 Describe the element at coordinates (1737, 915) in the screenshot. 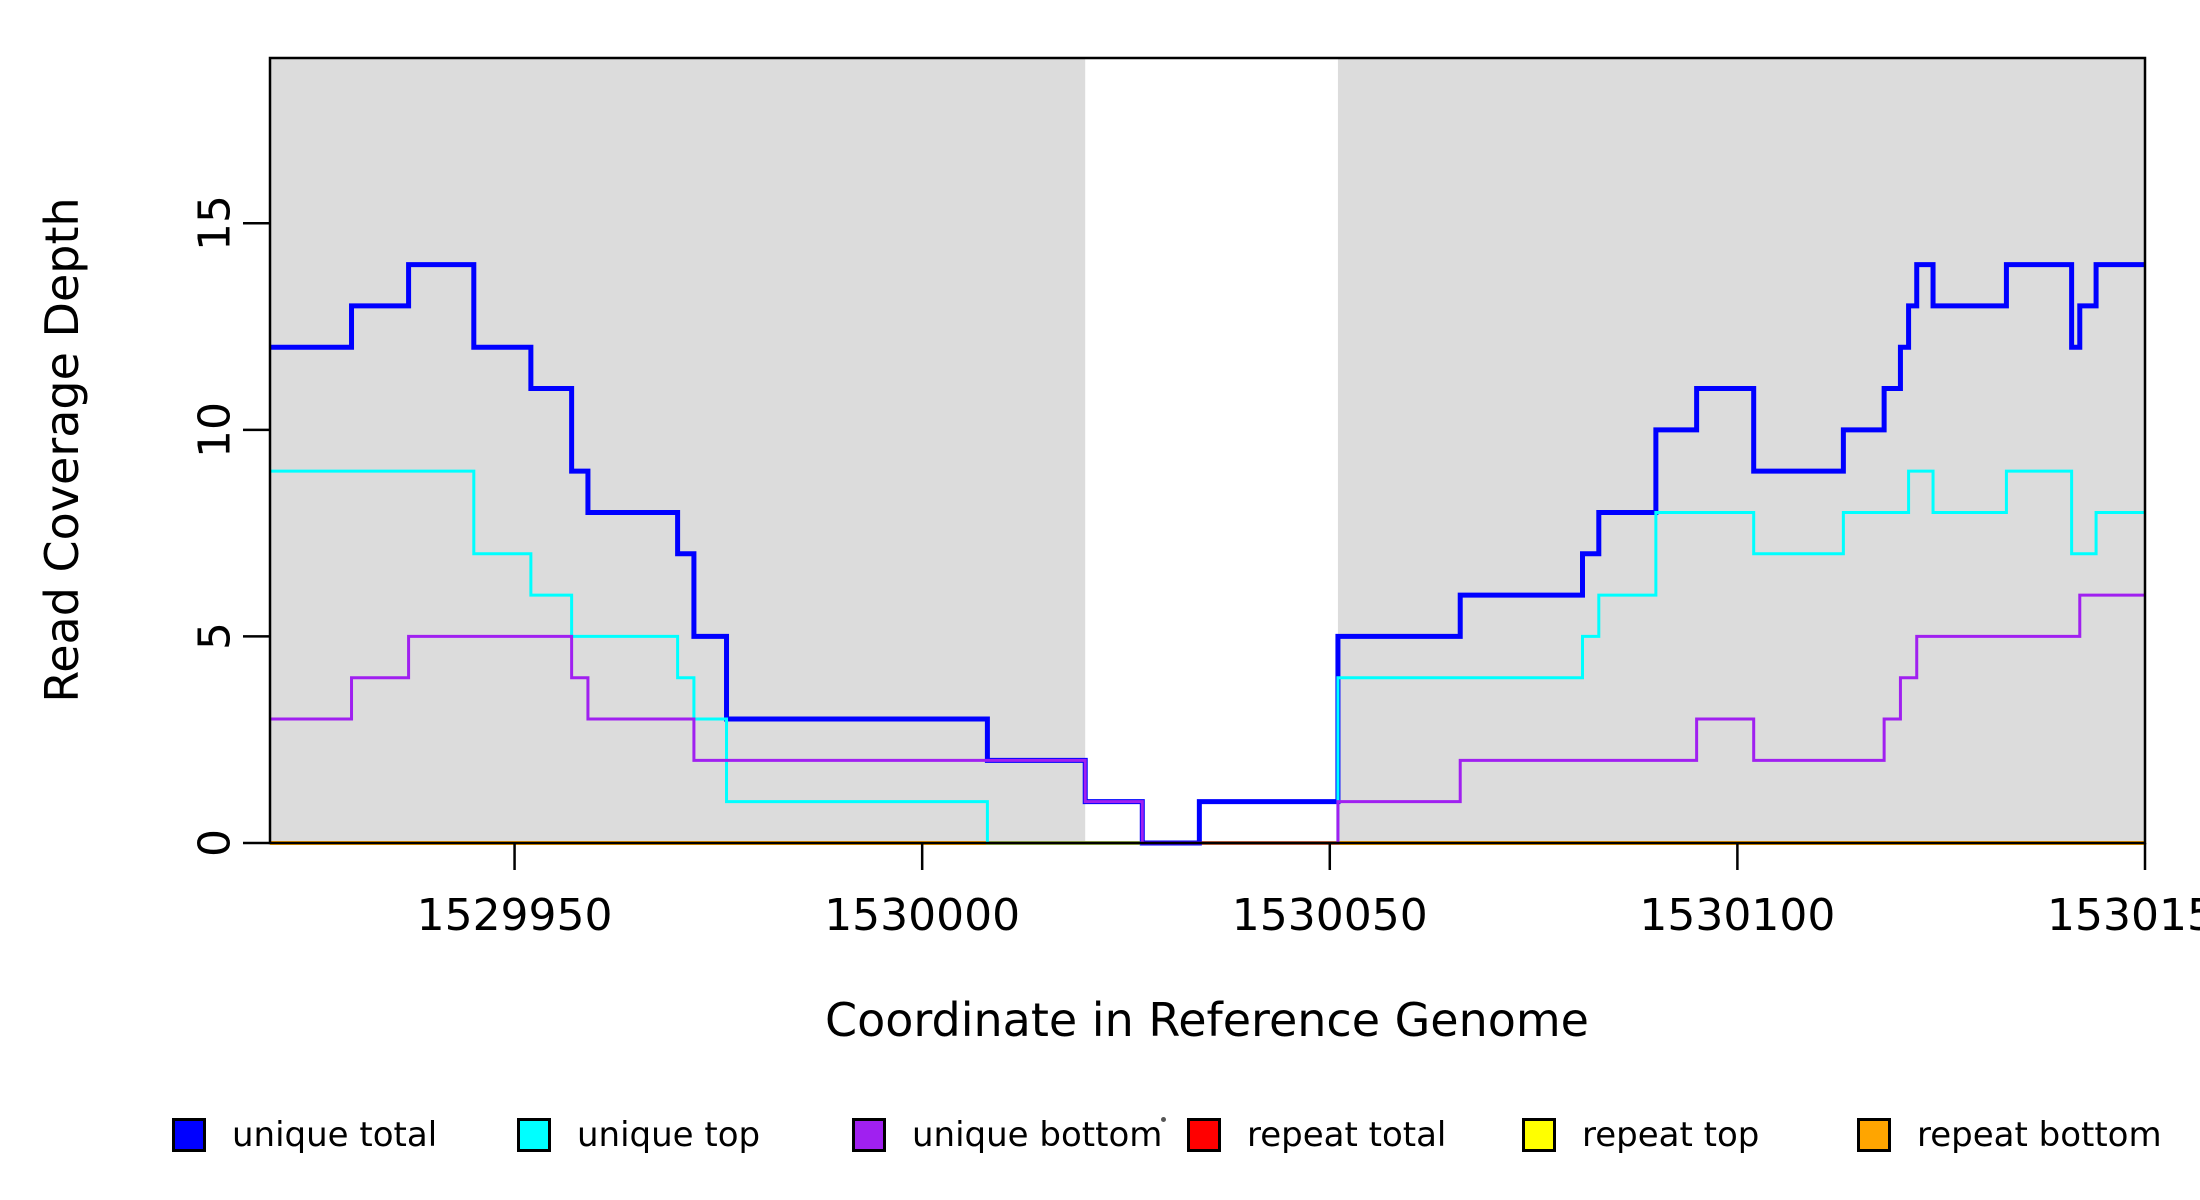

I see `x-tick-label: 1530100` at that location.